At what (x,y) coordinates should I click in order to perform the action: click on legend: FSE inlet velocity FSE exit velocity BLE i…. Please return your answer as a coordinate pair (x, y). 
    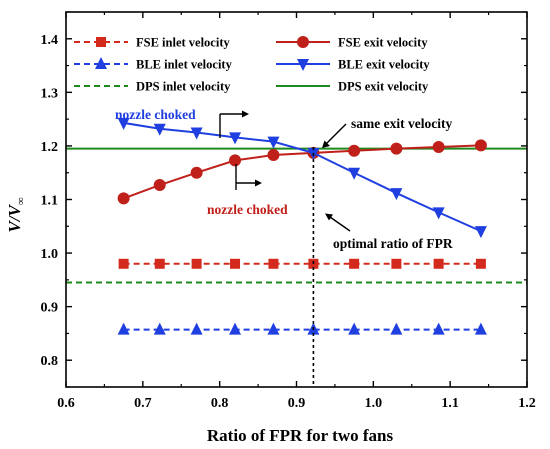
    Looking at the image, I should click on (252, 65).